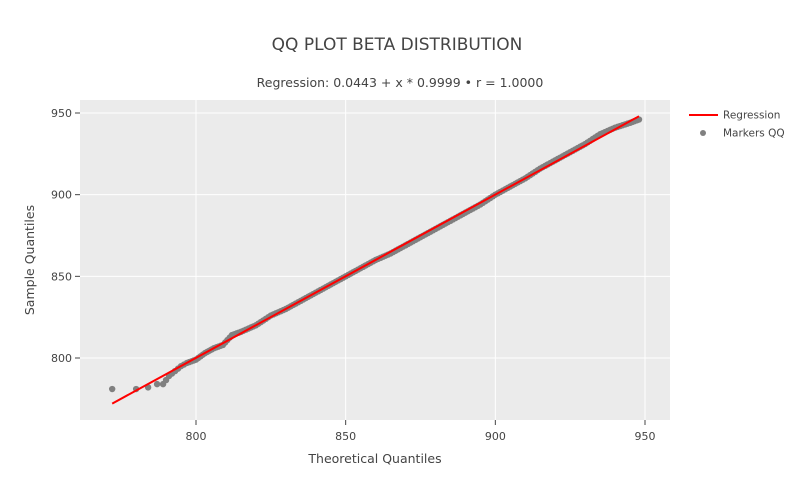 This screenshot has height=500, width=800. I want to click on legend-label-regression: Regression, so click(751, 116).